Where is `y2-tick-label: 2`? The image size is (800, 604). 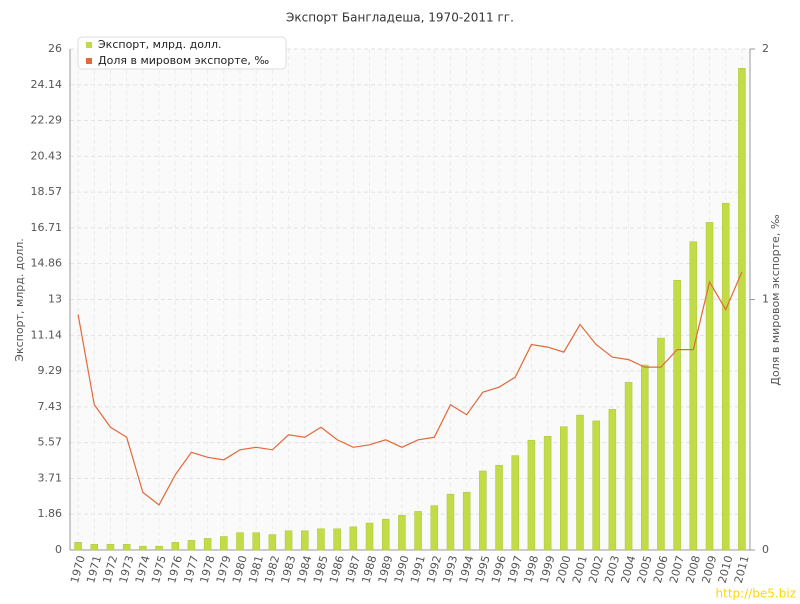
y2-tick-label: 2 is located at coordinates (765, 48).